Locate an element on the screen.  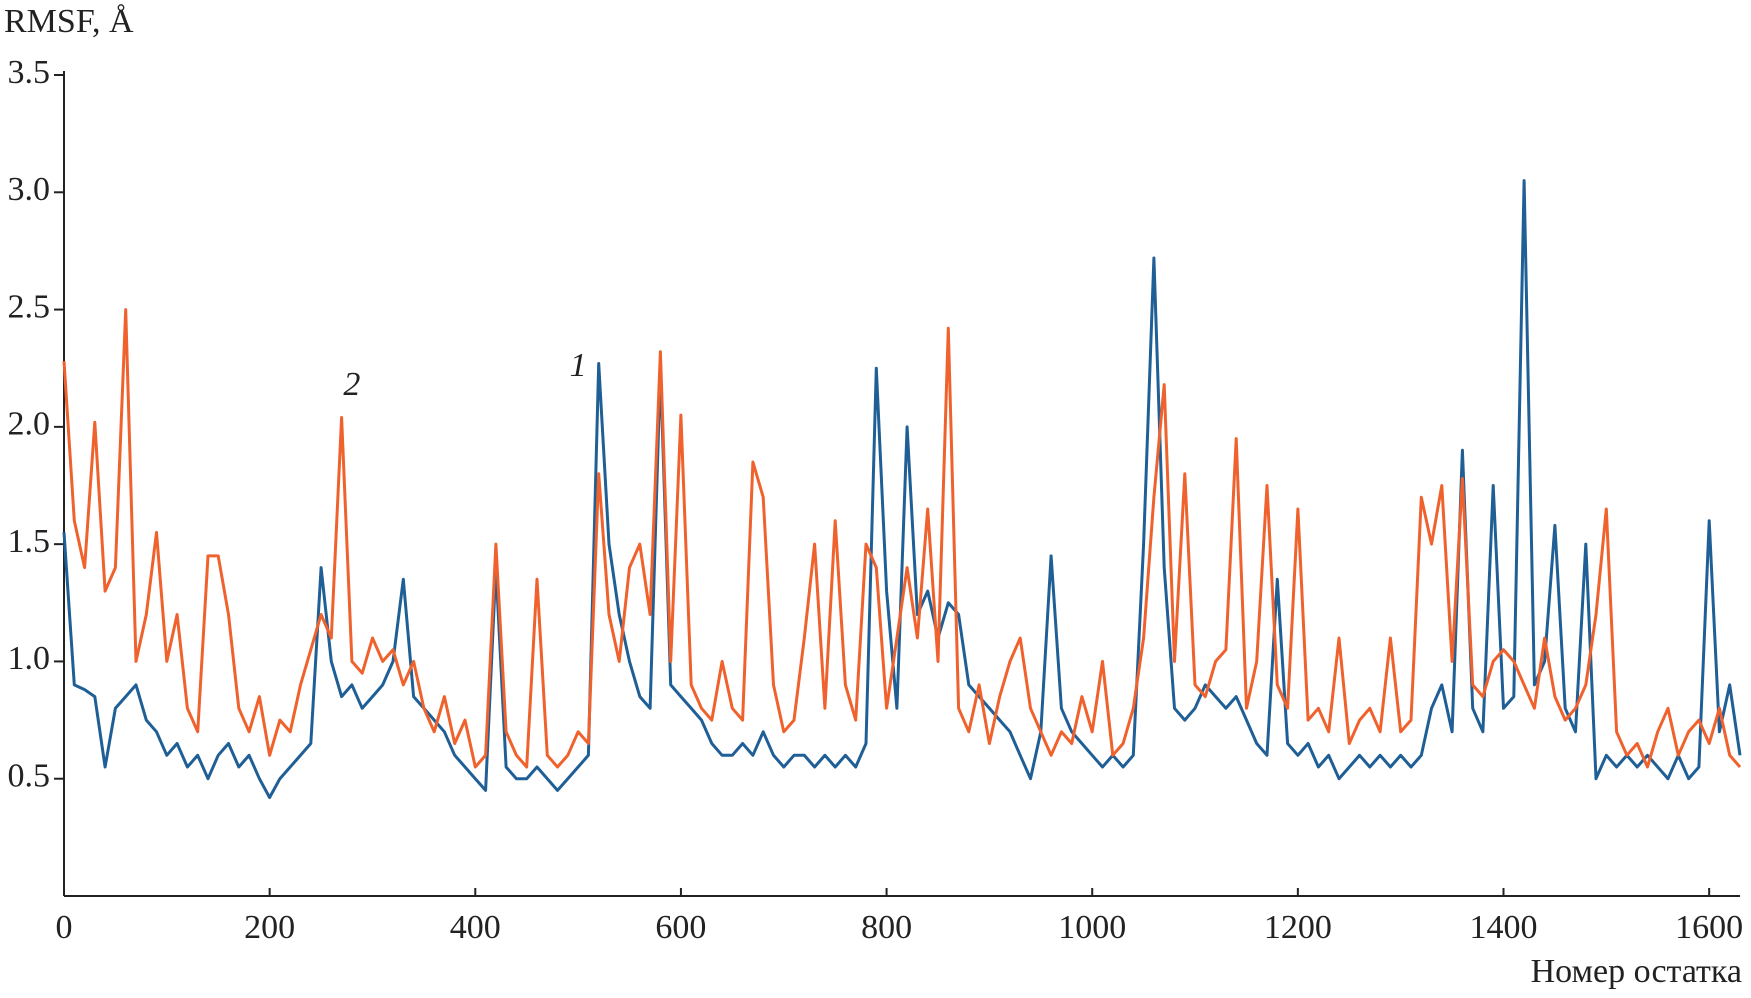
x-tick-label: 1000 is located at coordinates (1092, 927).